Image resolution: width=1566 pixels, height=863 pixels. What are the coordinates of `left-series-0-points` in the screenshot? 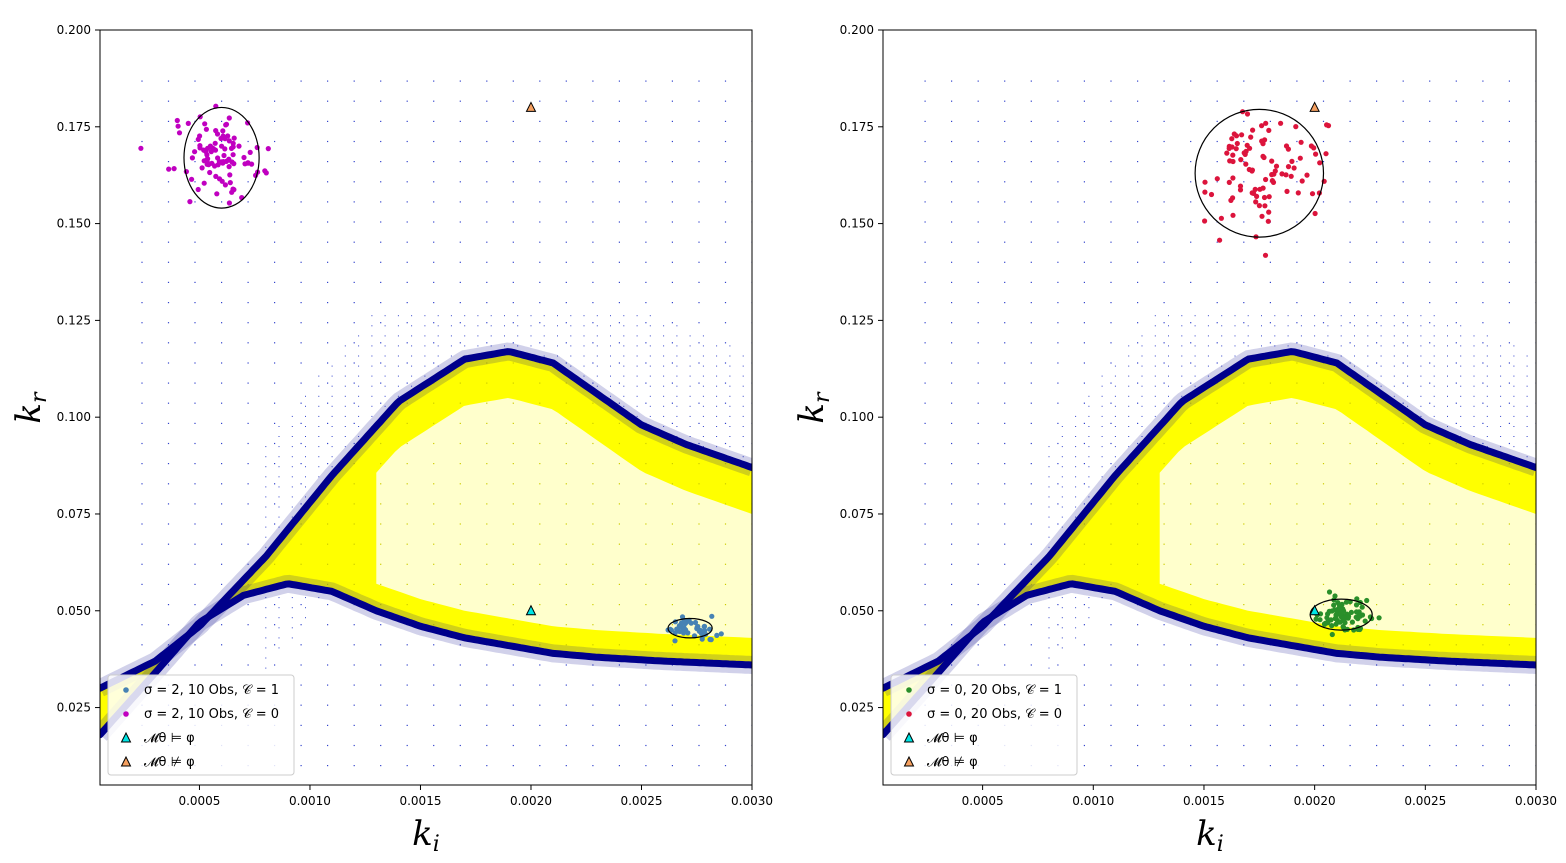 It's located at (694, 628).